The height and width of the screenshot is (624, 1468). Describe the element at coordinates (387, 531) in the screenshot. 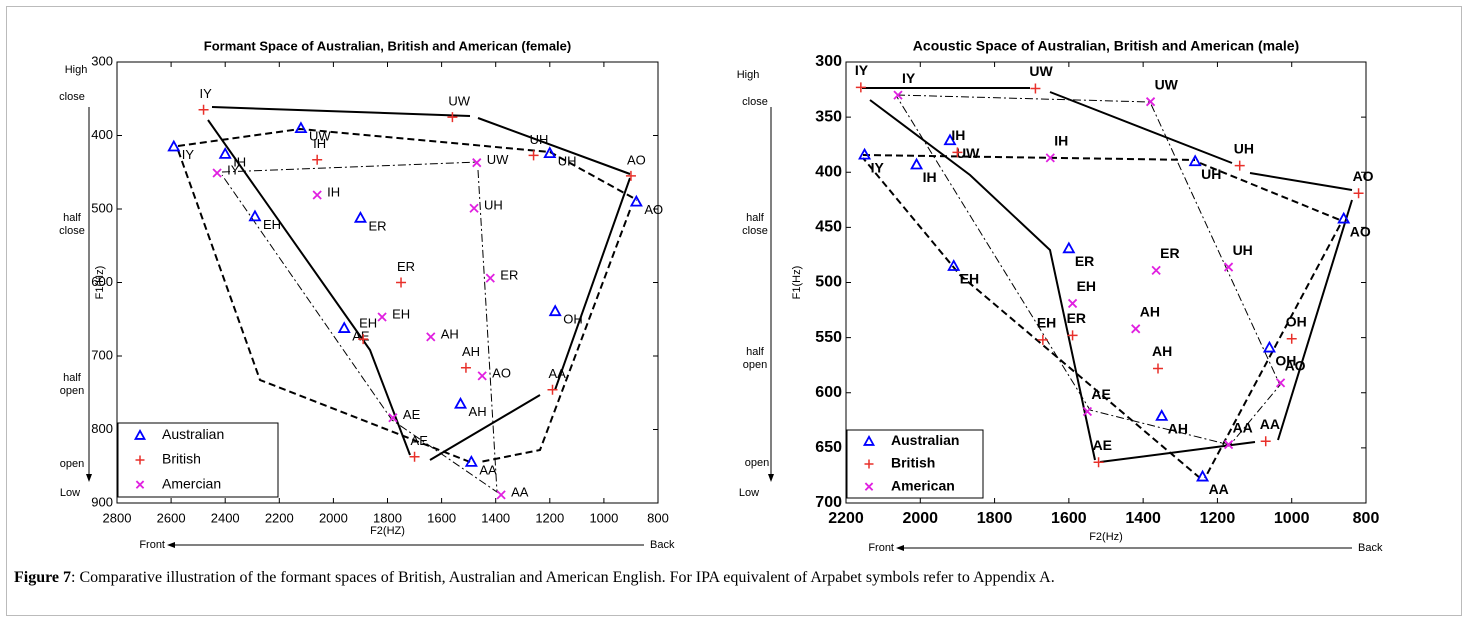

I see `x-axis-label: F2(HZ)` at that location.